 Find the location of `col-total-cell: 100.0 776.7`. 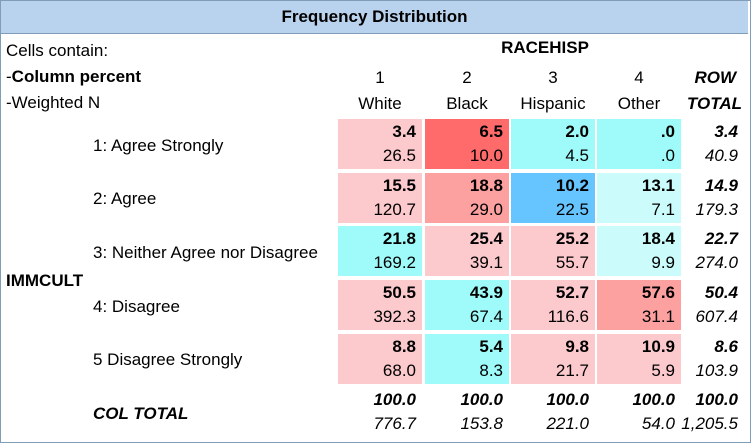

col-total-cell: 100.0 776.7 is located at coordinates (394, 411).